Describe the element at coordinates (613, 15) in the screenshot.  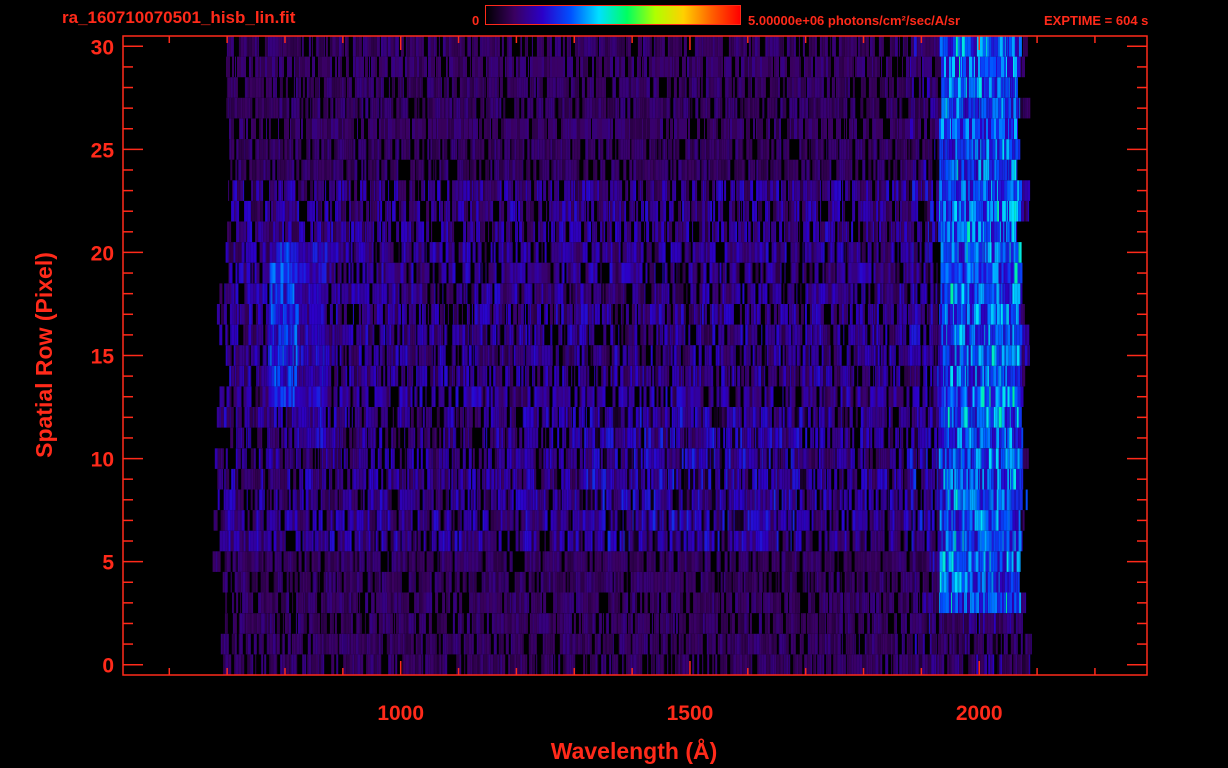
I see `colorbar` at that location.